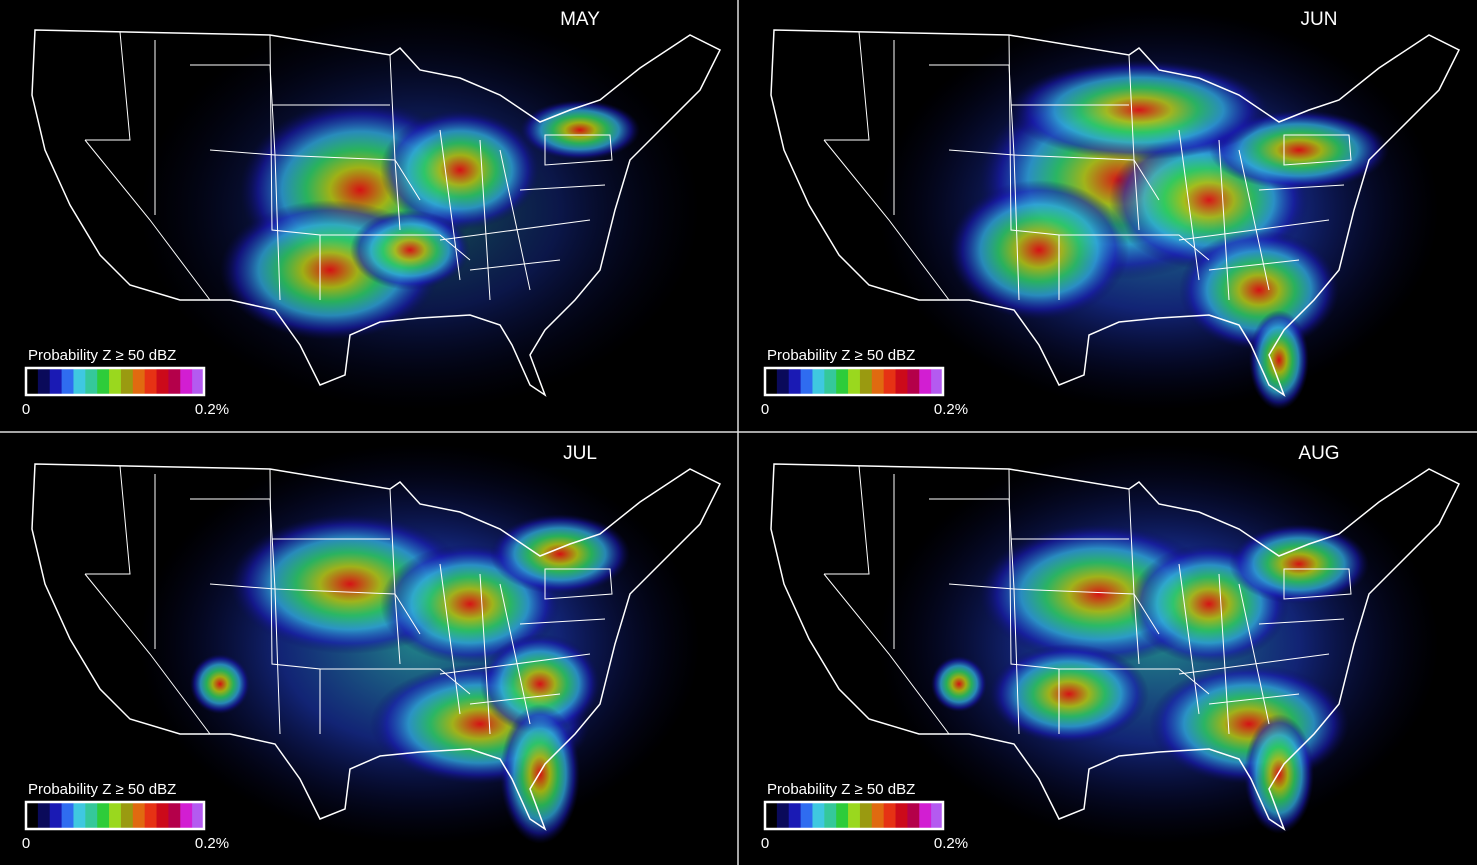 The image size is (1477, 865). What do you see at coordinates (1318, 453) in the screenshot?
I see `panel-title: AUG` at bounding box center [1318, 453].